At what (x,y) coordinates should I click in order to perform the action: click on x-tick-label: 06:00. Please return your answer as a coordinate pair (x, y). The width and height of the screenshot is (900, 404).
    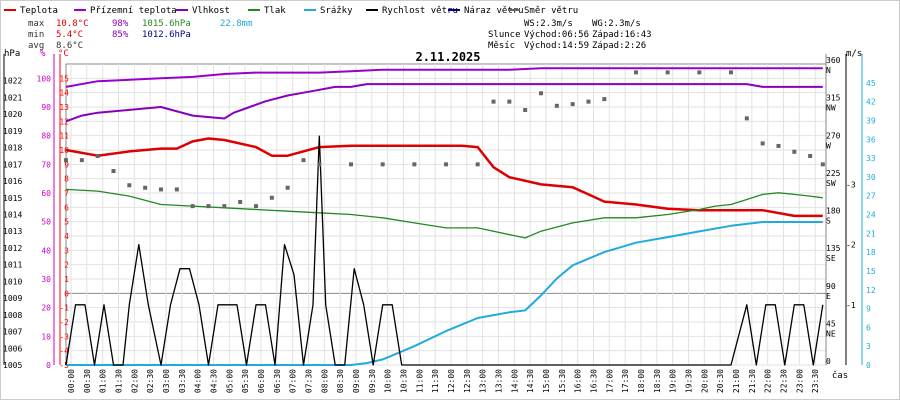
    Looking at the image, I should click on (261, 381).